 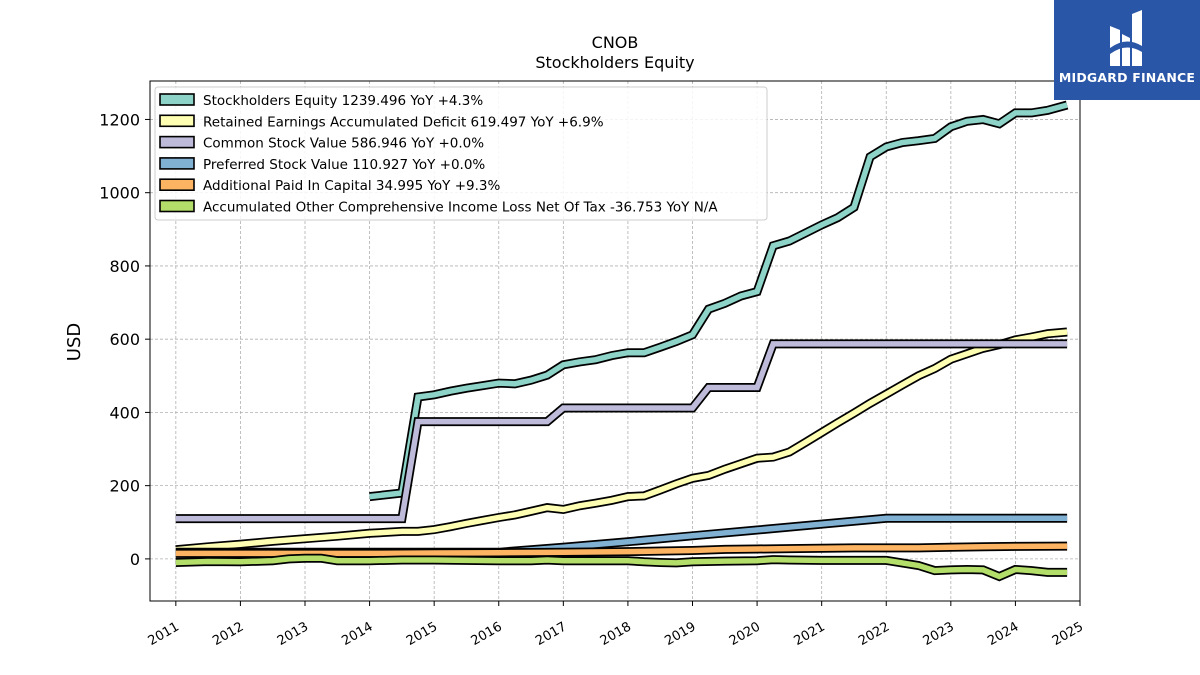 What do you see at coordinates (343, 101) in the screenshot?
I see `legend-entry: Stockholders Equity 1239.496 YoY +4.3%` at bounding box center [343, 101].